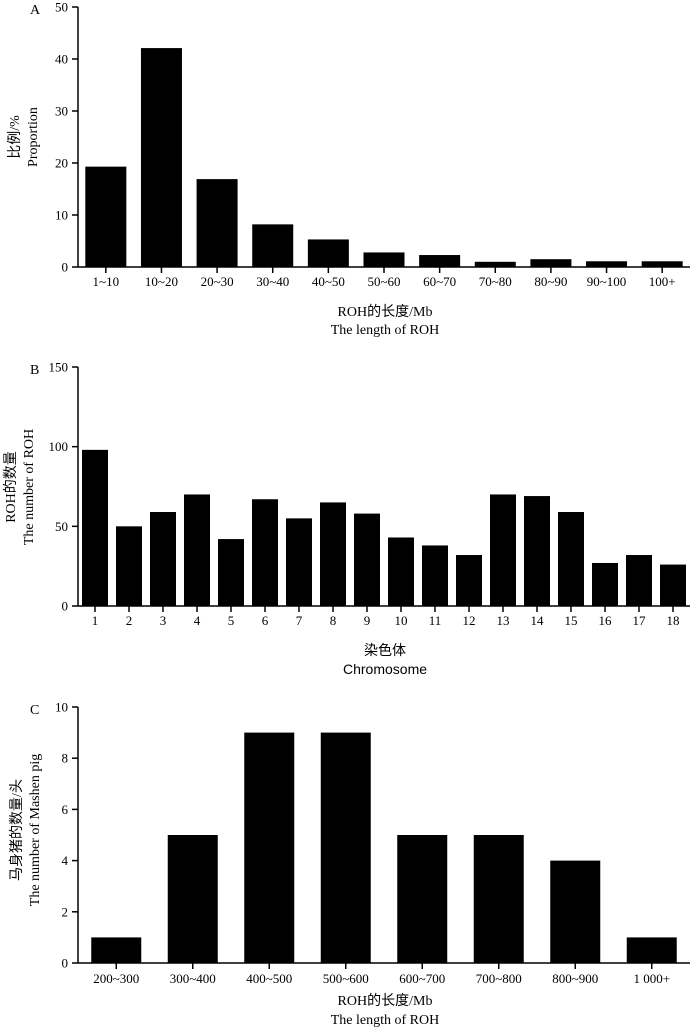 Image resolution: width=700 pixels, height=1032 pixels. I want to click on y-axis-title-cn: 马身猪的数量/头, so click(17, 830).